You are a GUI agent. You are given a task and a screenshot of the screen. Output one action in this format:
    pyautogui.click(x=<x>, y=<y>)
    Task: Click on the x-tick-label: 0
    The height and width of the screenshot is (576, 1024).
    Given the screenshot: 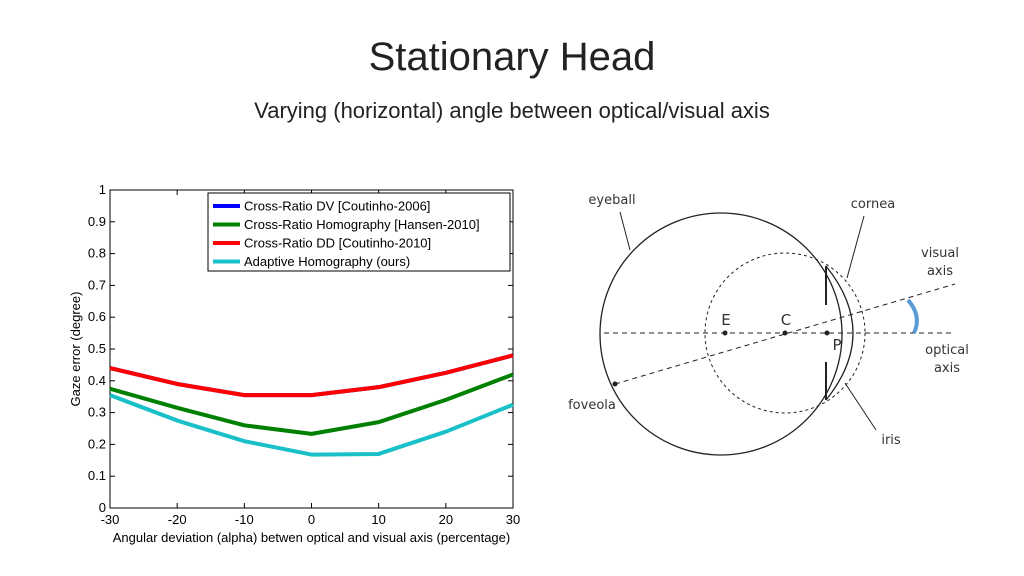 What is the action you would take?
    pyautogui.click(x=311, y=519)
    